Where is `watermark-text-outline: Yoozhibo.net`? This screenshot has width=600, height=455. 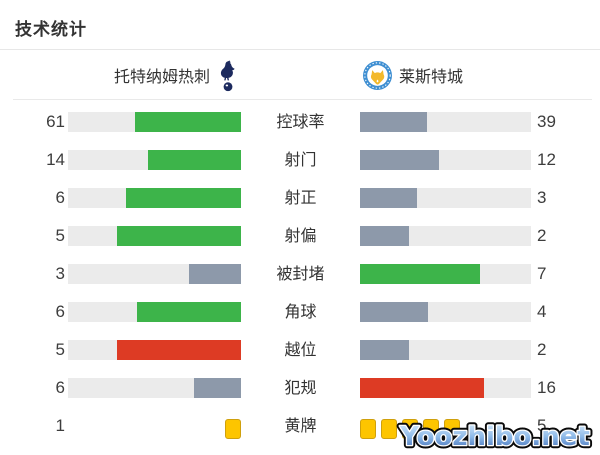
watermark-text-outline: Yoozhibo.net is located at coordinates (494, 437).